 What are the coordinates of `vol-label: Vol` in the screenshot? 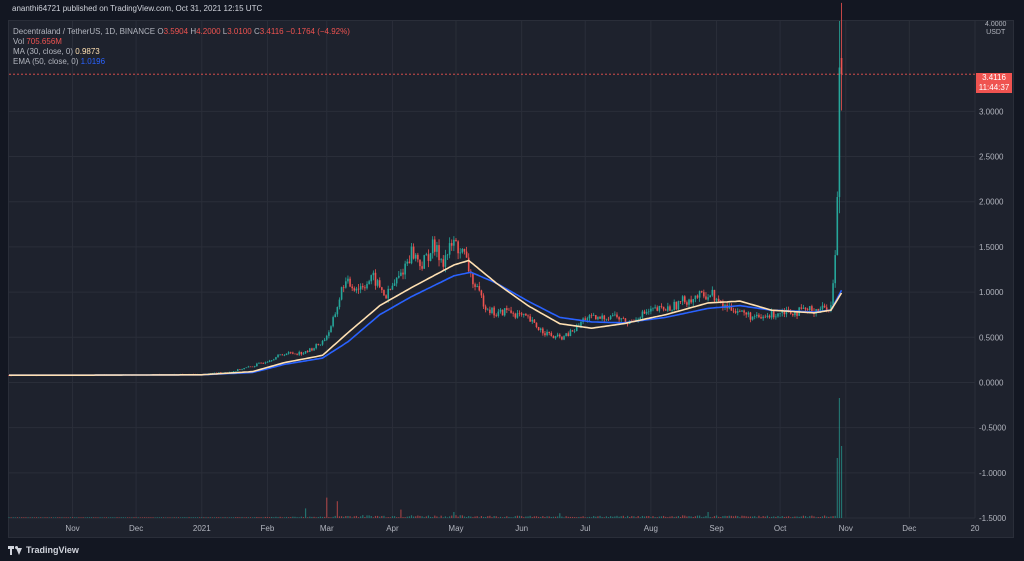 It's located at (19, 41).